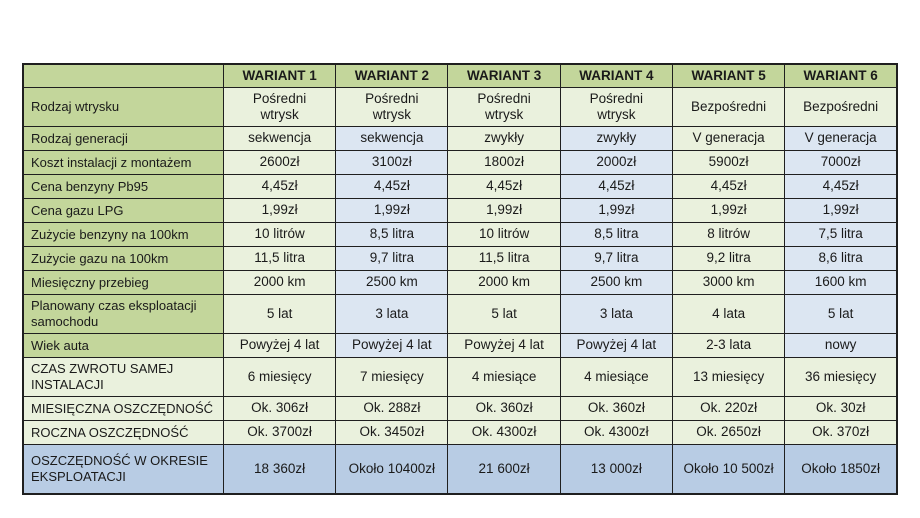 The width and height of the screenshot is (920, 518). What do you see at coordinates (392, 258) in the screenshot?
I see `cell: 9,7 litra` at bounding box center [392, 258].